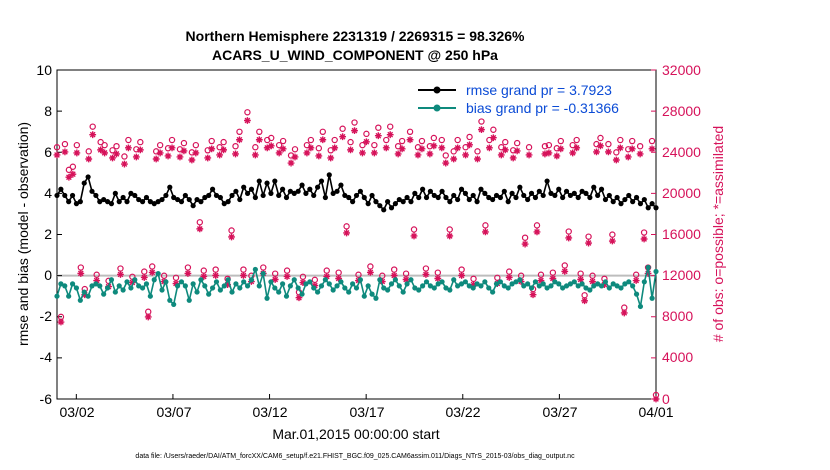  What do you see at coordinates (46, 316) in the screenshot?
I see `y-left-tick-label: -2` at bounding box center [46, 316].